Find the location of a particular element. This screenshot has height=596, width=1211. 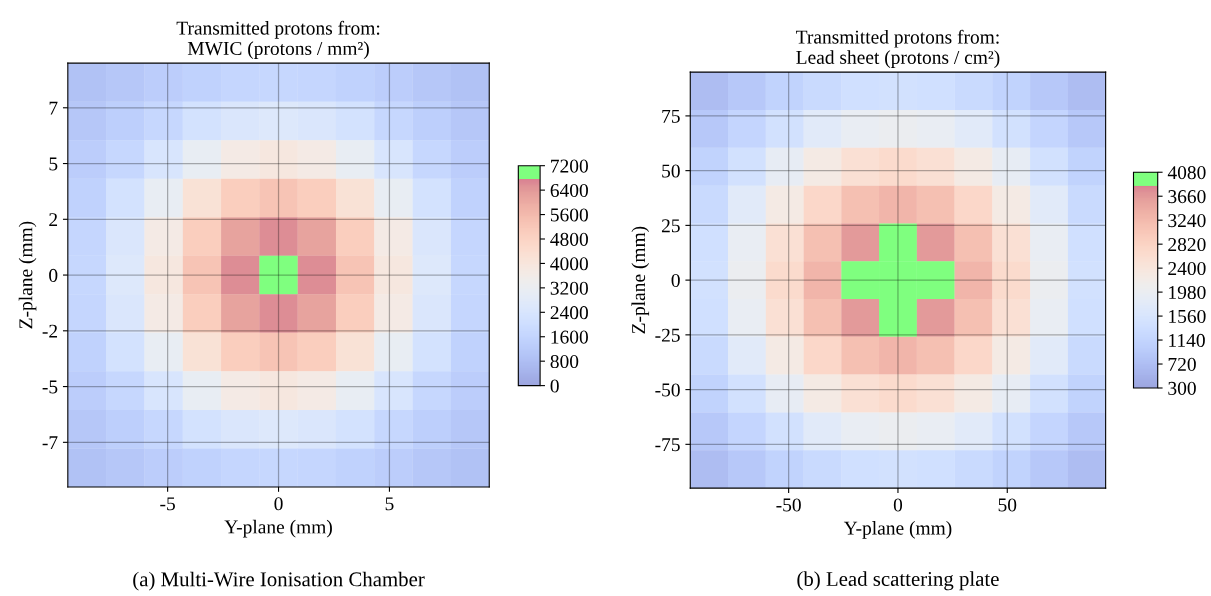

color-bar-label: 800 is located at coordinates (564, 361).